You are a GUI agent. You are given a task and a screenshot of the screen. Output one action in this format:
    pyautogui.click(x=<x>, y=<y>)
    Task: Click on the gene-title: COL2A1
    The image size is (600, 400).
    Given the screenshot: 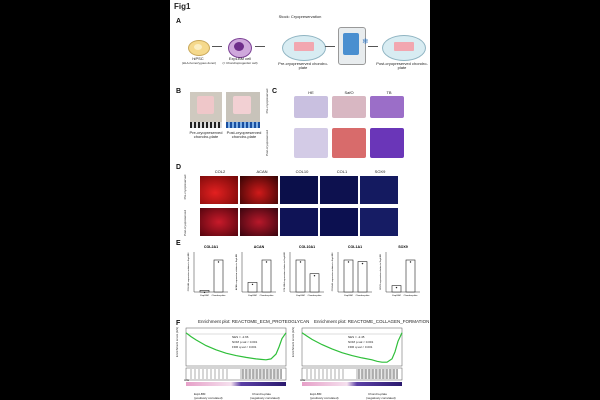 What is the action you would take?
    pyautogui.click(x=211, y=247)
    